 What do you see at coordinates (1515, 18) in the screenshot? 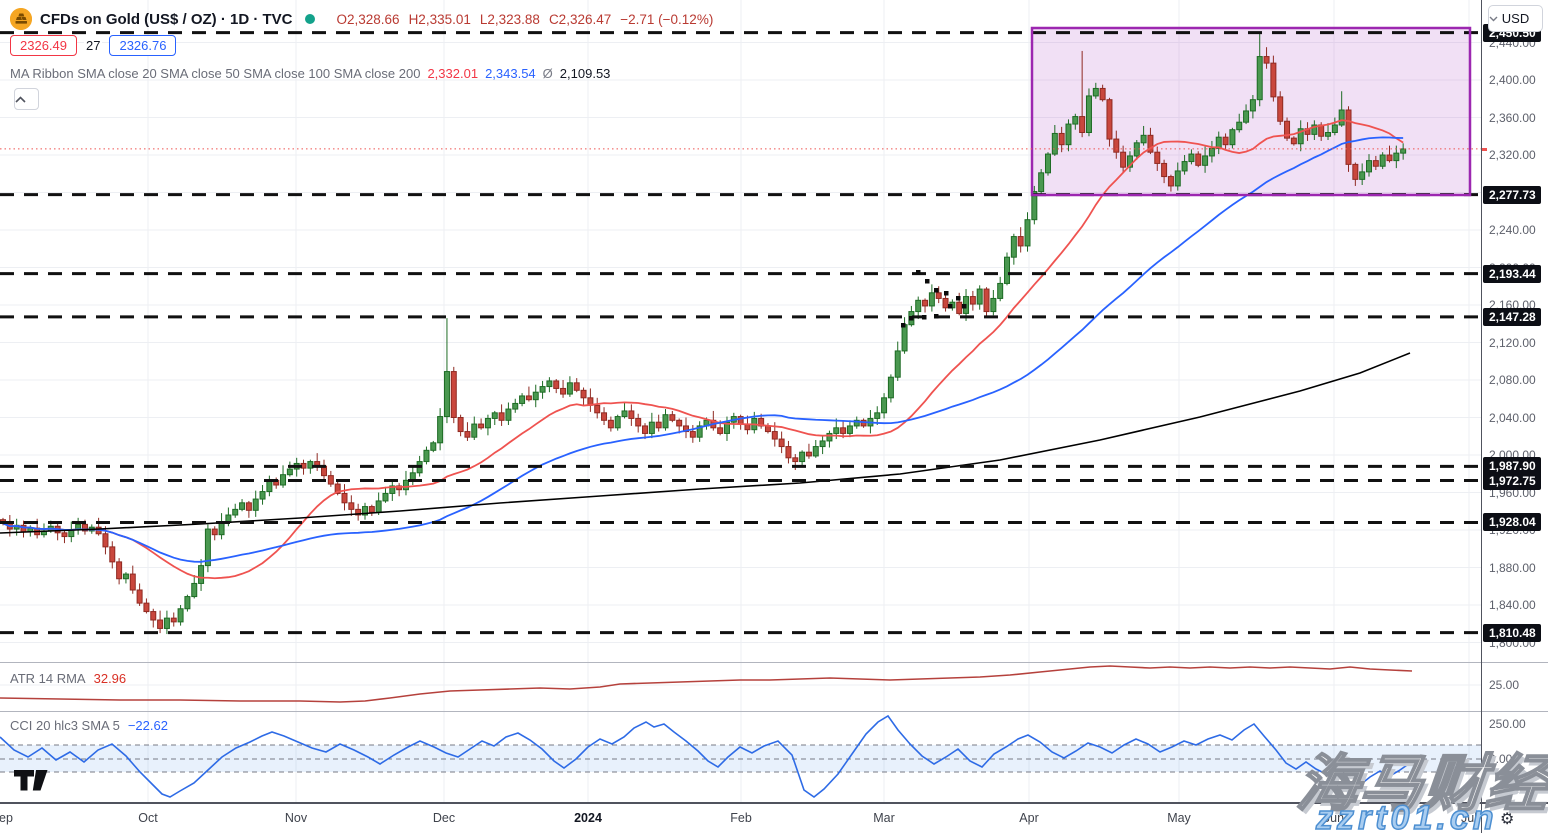
I see `currency-dropdown: USD` at bounding box center [1515, 18].